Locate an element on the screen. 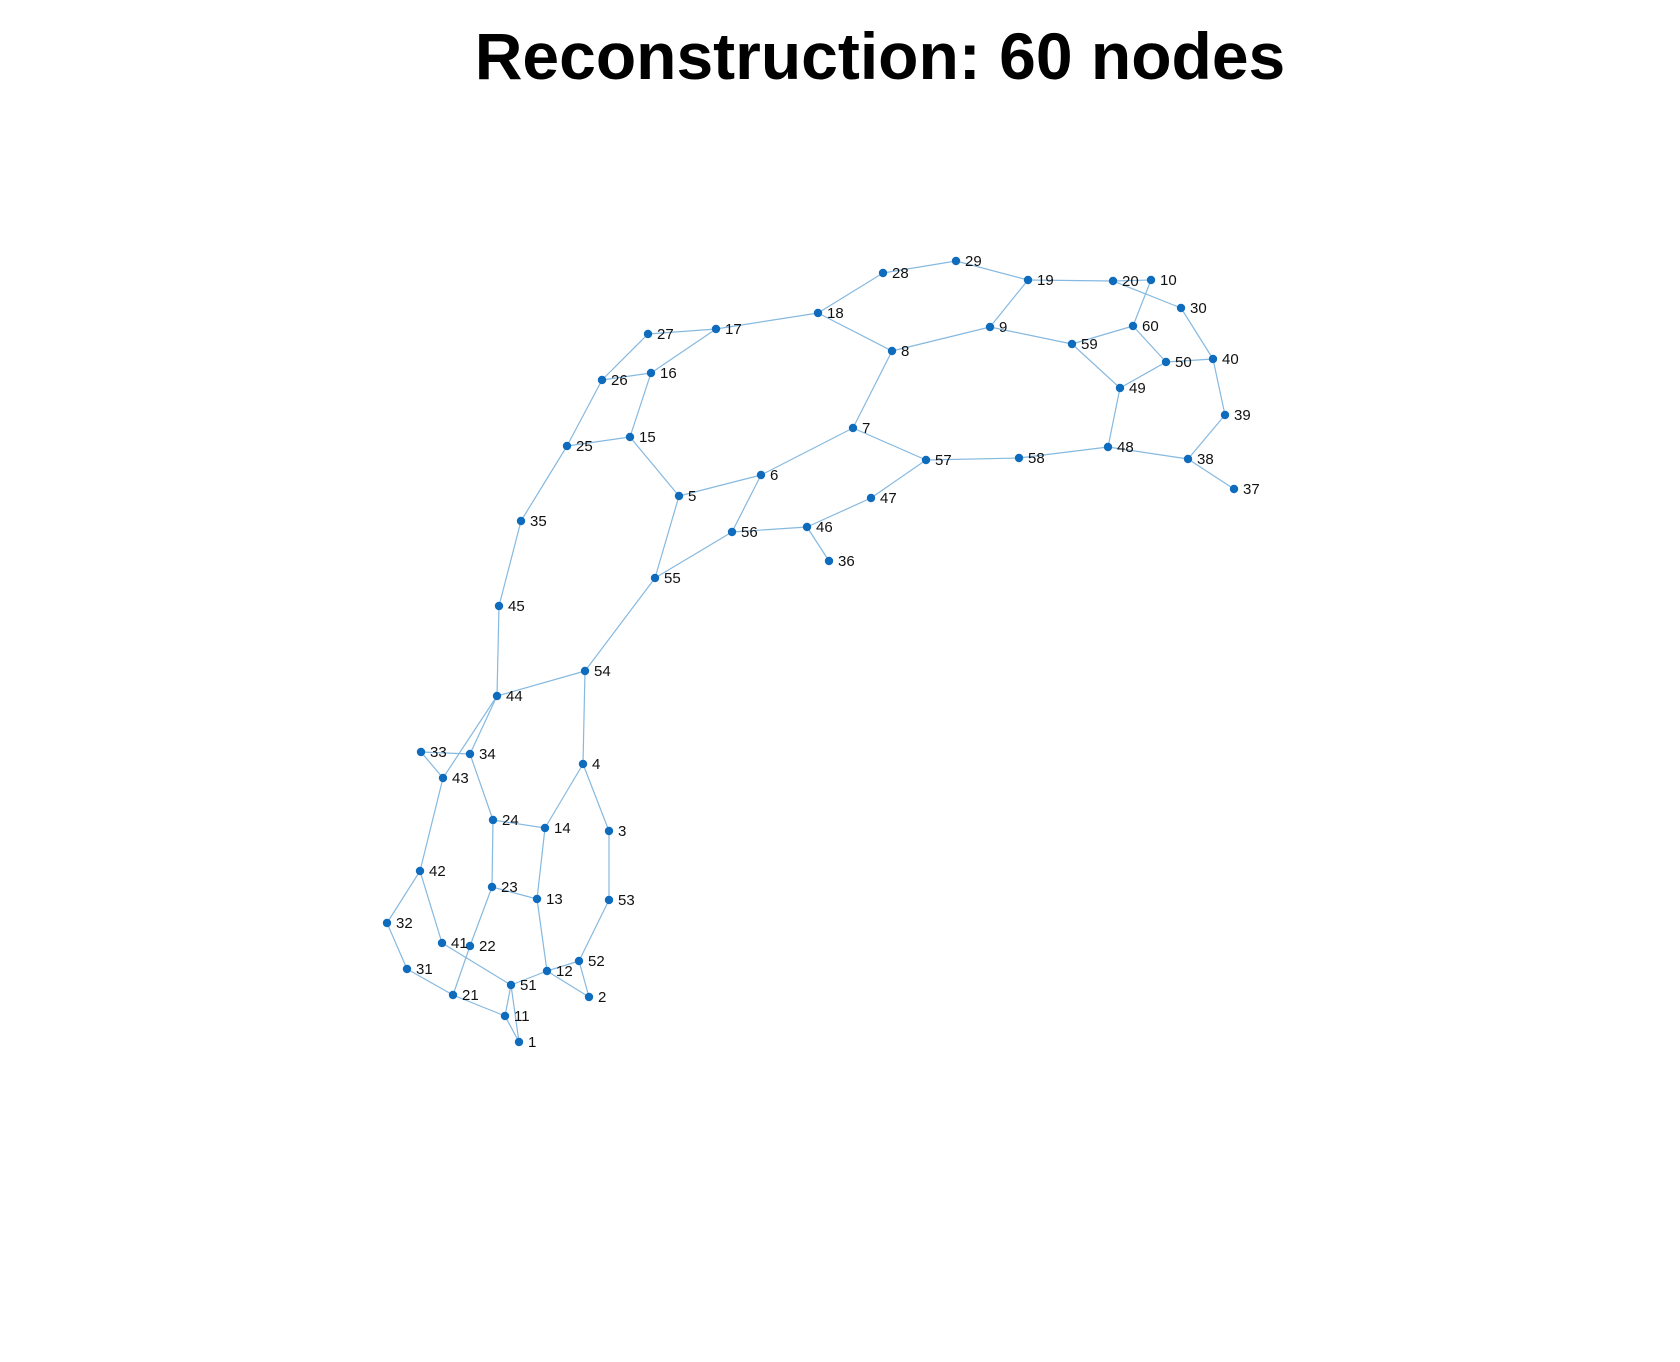 The height and width of the screenshot is (1362, 1680). node-label-34: 34 is located at coordinates (487, 754).